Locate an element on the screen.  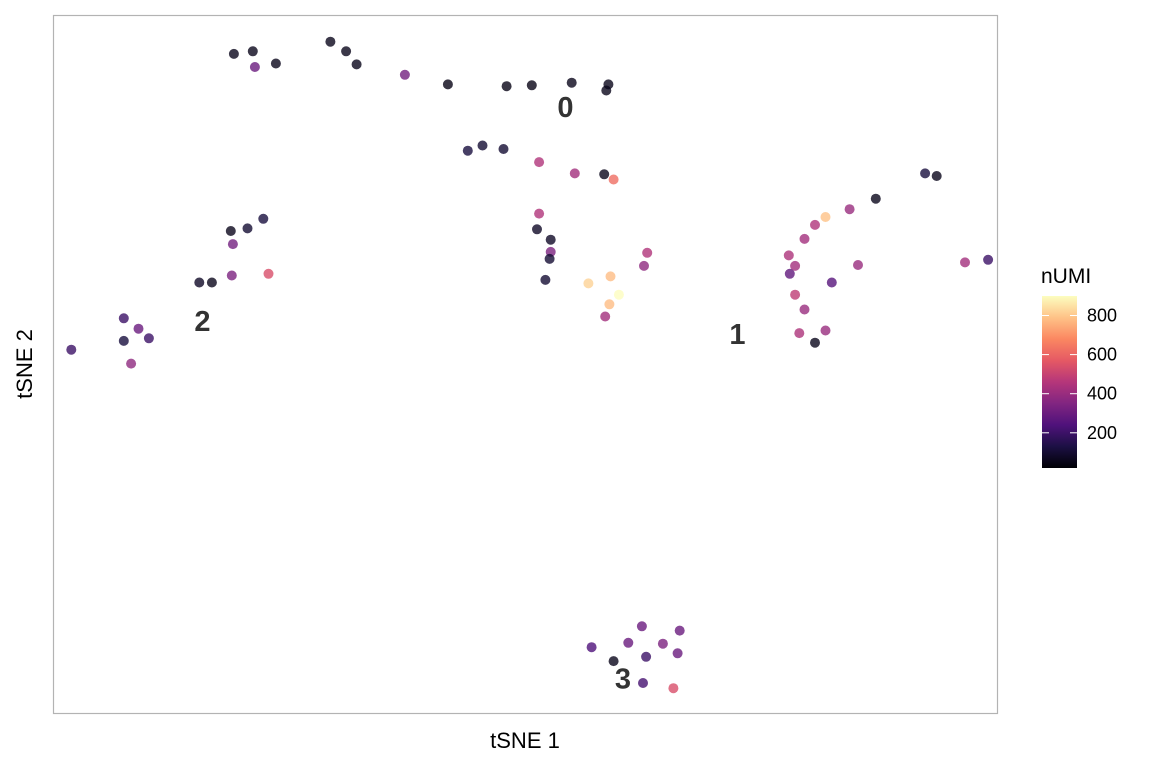
cluster-label-0: 0 is located at coordinates (565, 108).